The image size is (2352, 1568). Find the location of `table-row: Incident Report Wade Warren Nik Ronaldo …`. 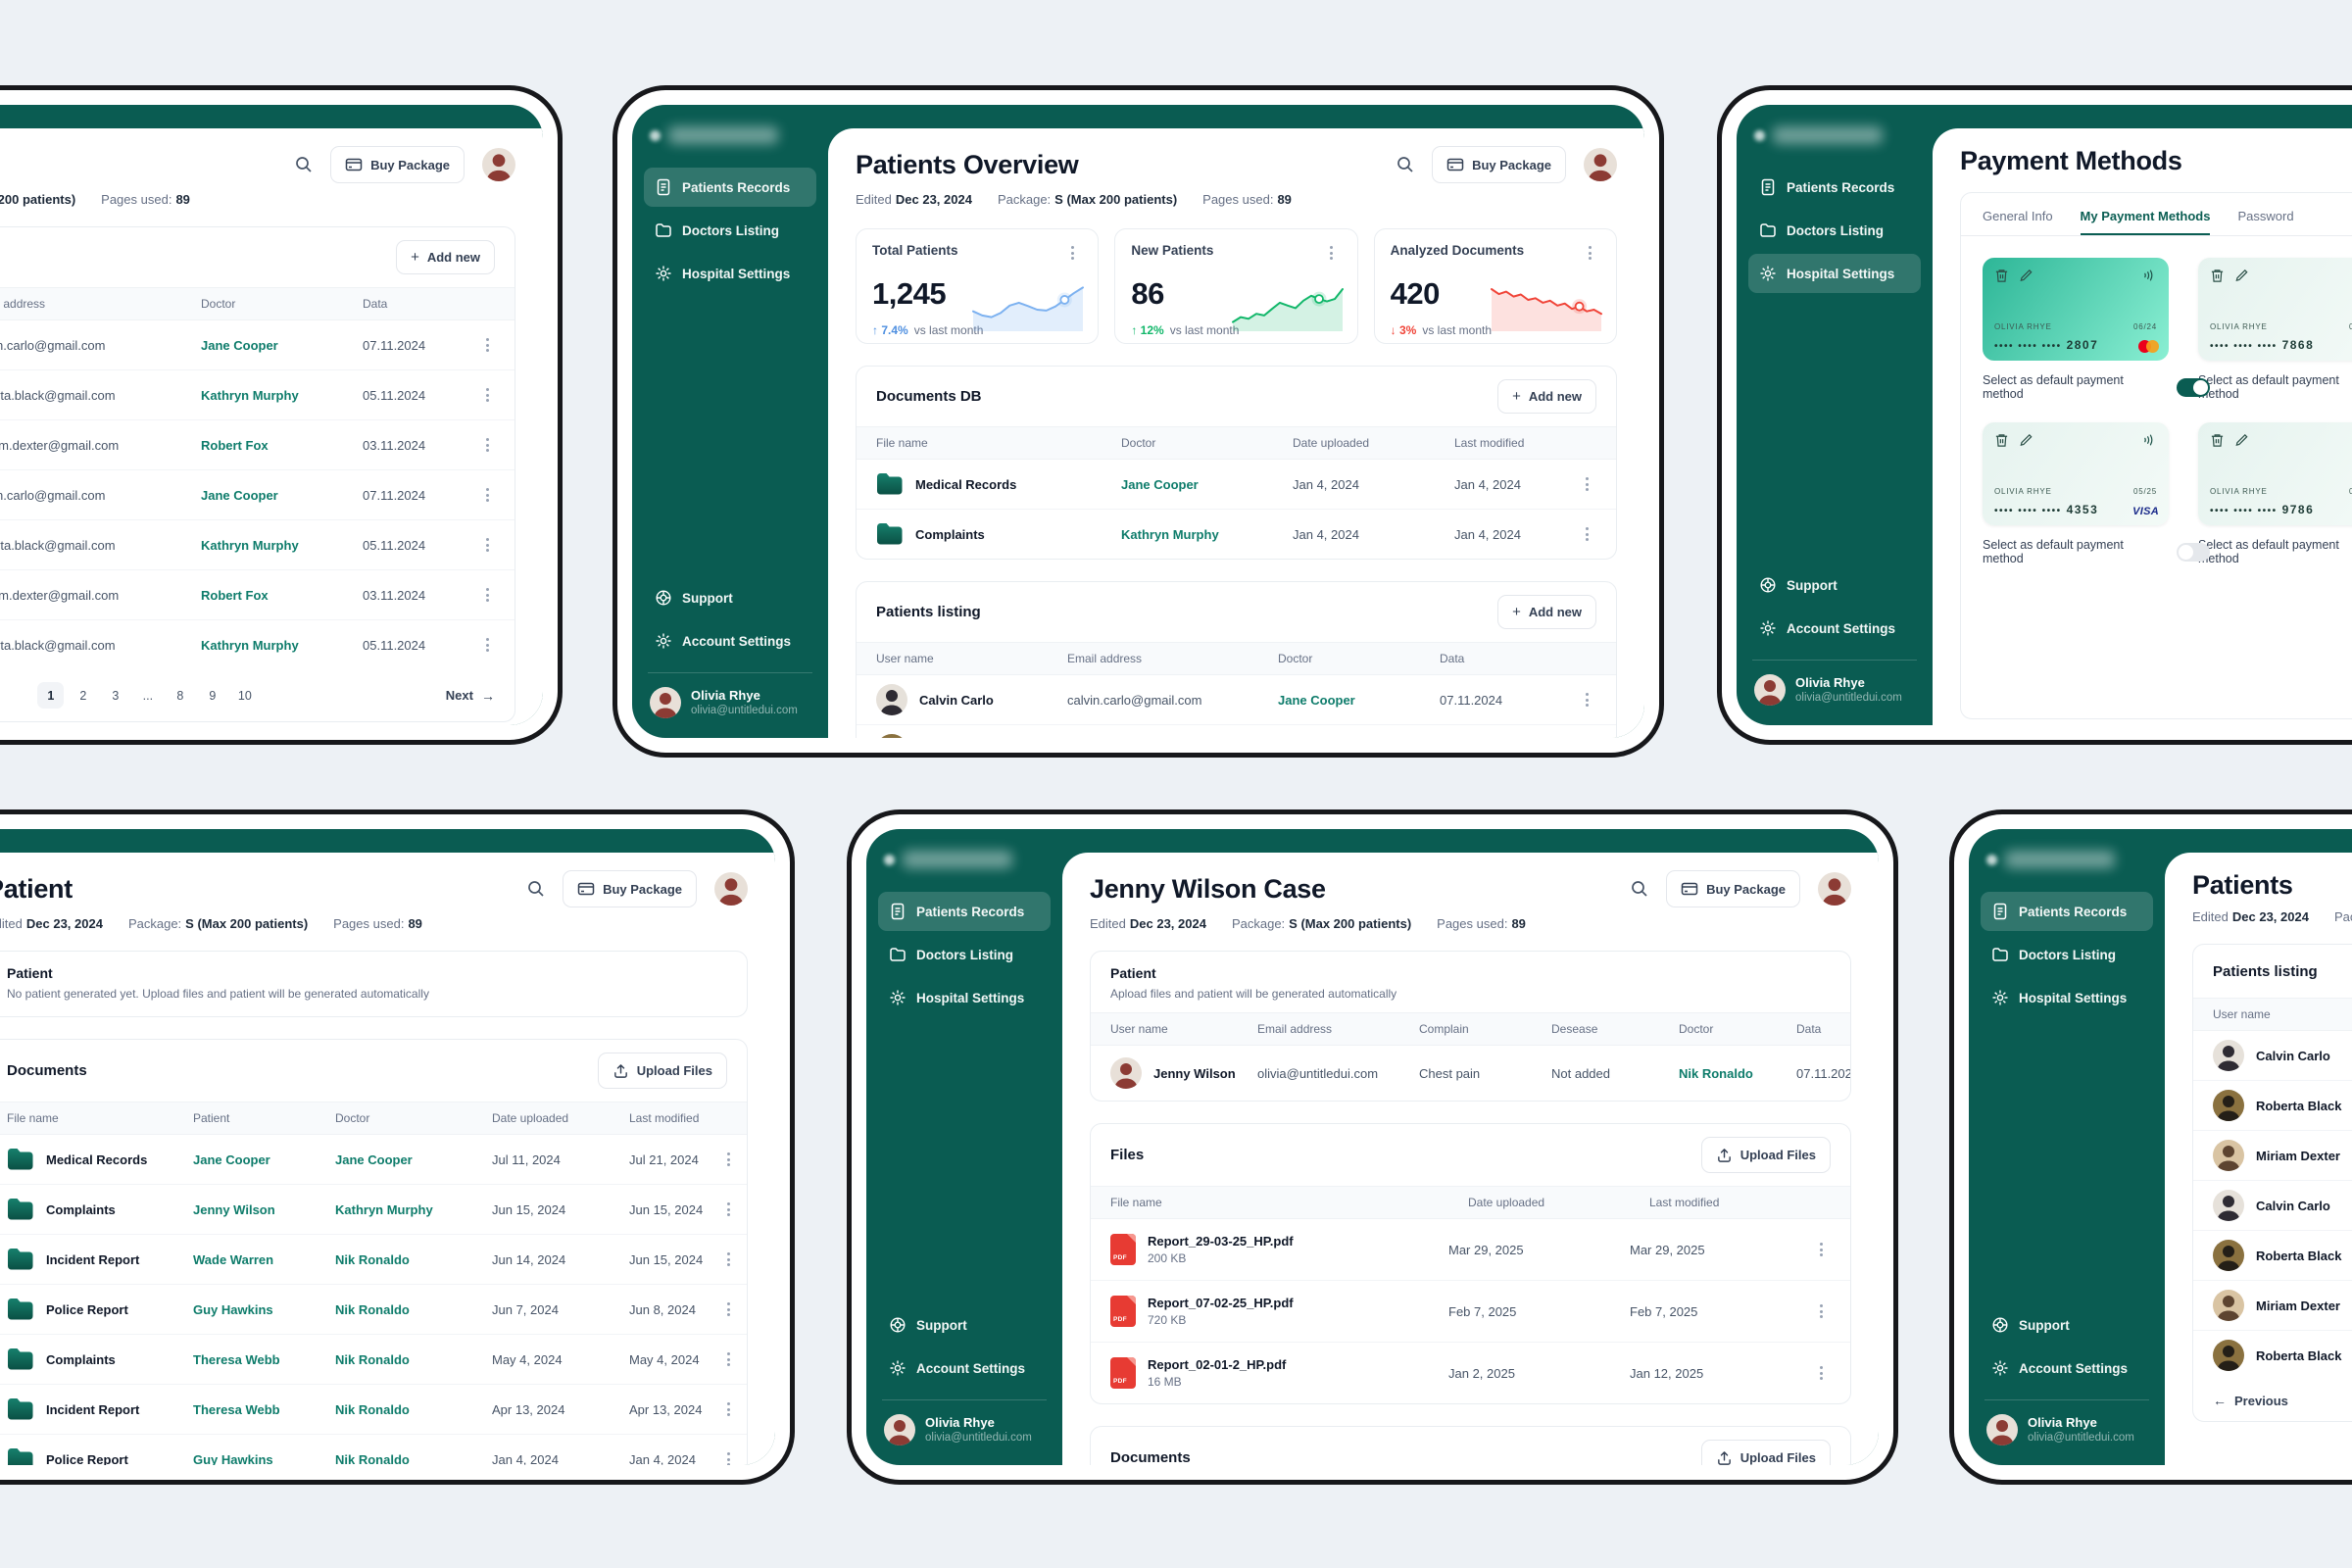

table-row: Incident Report Wade Warren Nik Ronaldo … is located at coordinates (373, 1260).